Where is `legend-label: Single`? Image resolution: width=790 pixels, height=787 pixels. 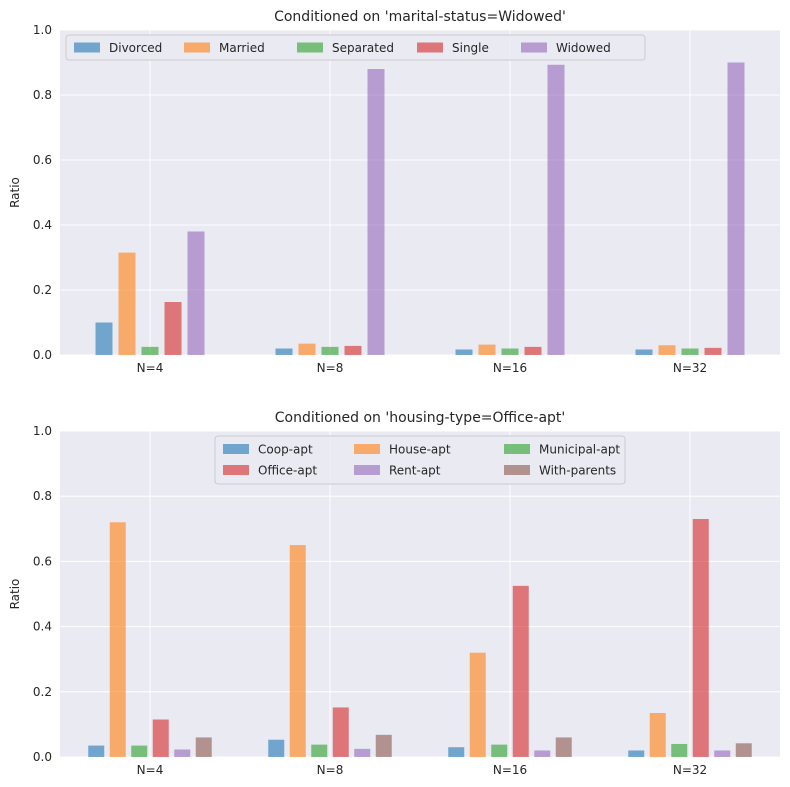
legend-label: Single is located at coordinates (470, 48).